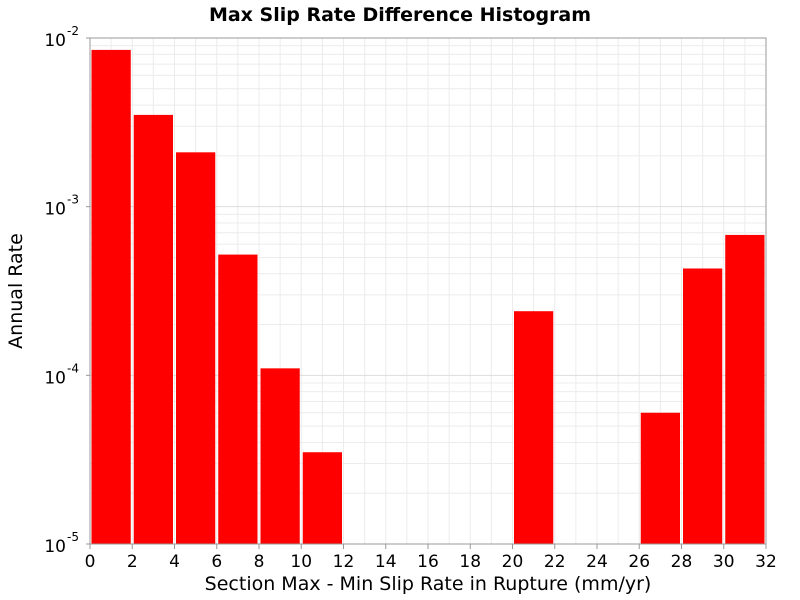  What do you see at coordinates (428, 562) in the screenshot?
I see `x-tick-label: 16` at bounding box center [428, 562].